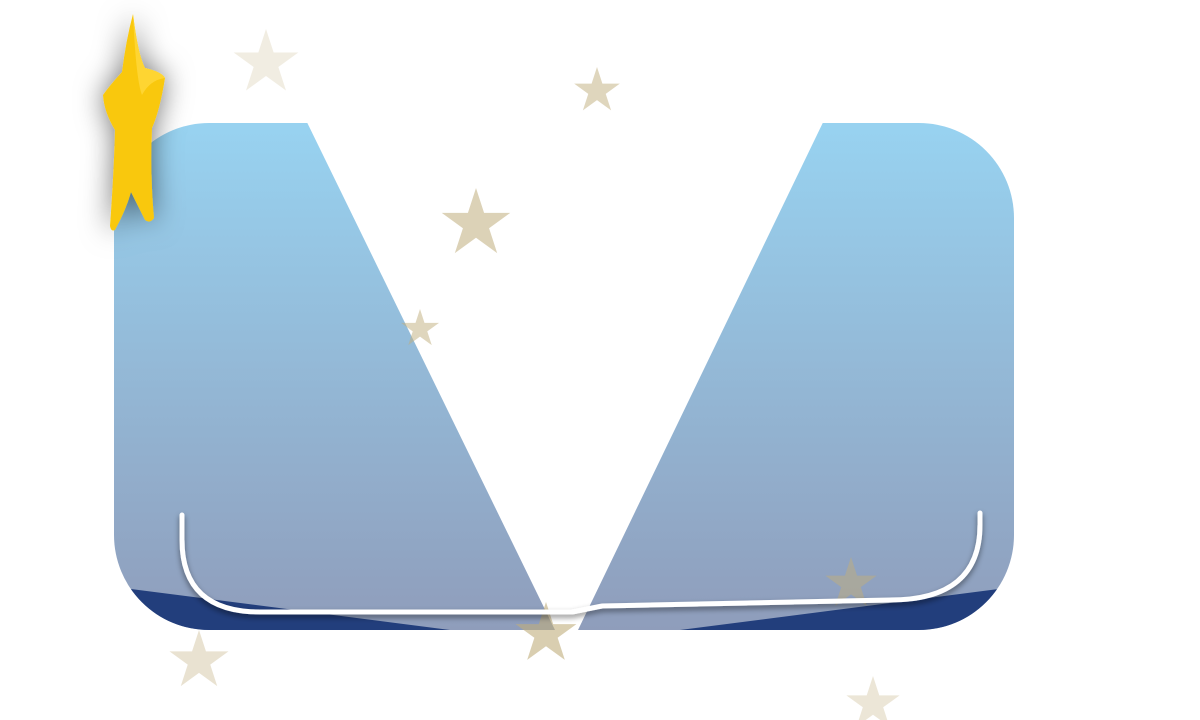 The height and width of the screenshot is (720, 1200). I want to click on frame-line, so click(581, 562).